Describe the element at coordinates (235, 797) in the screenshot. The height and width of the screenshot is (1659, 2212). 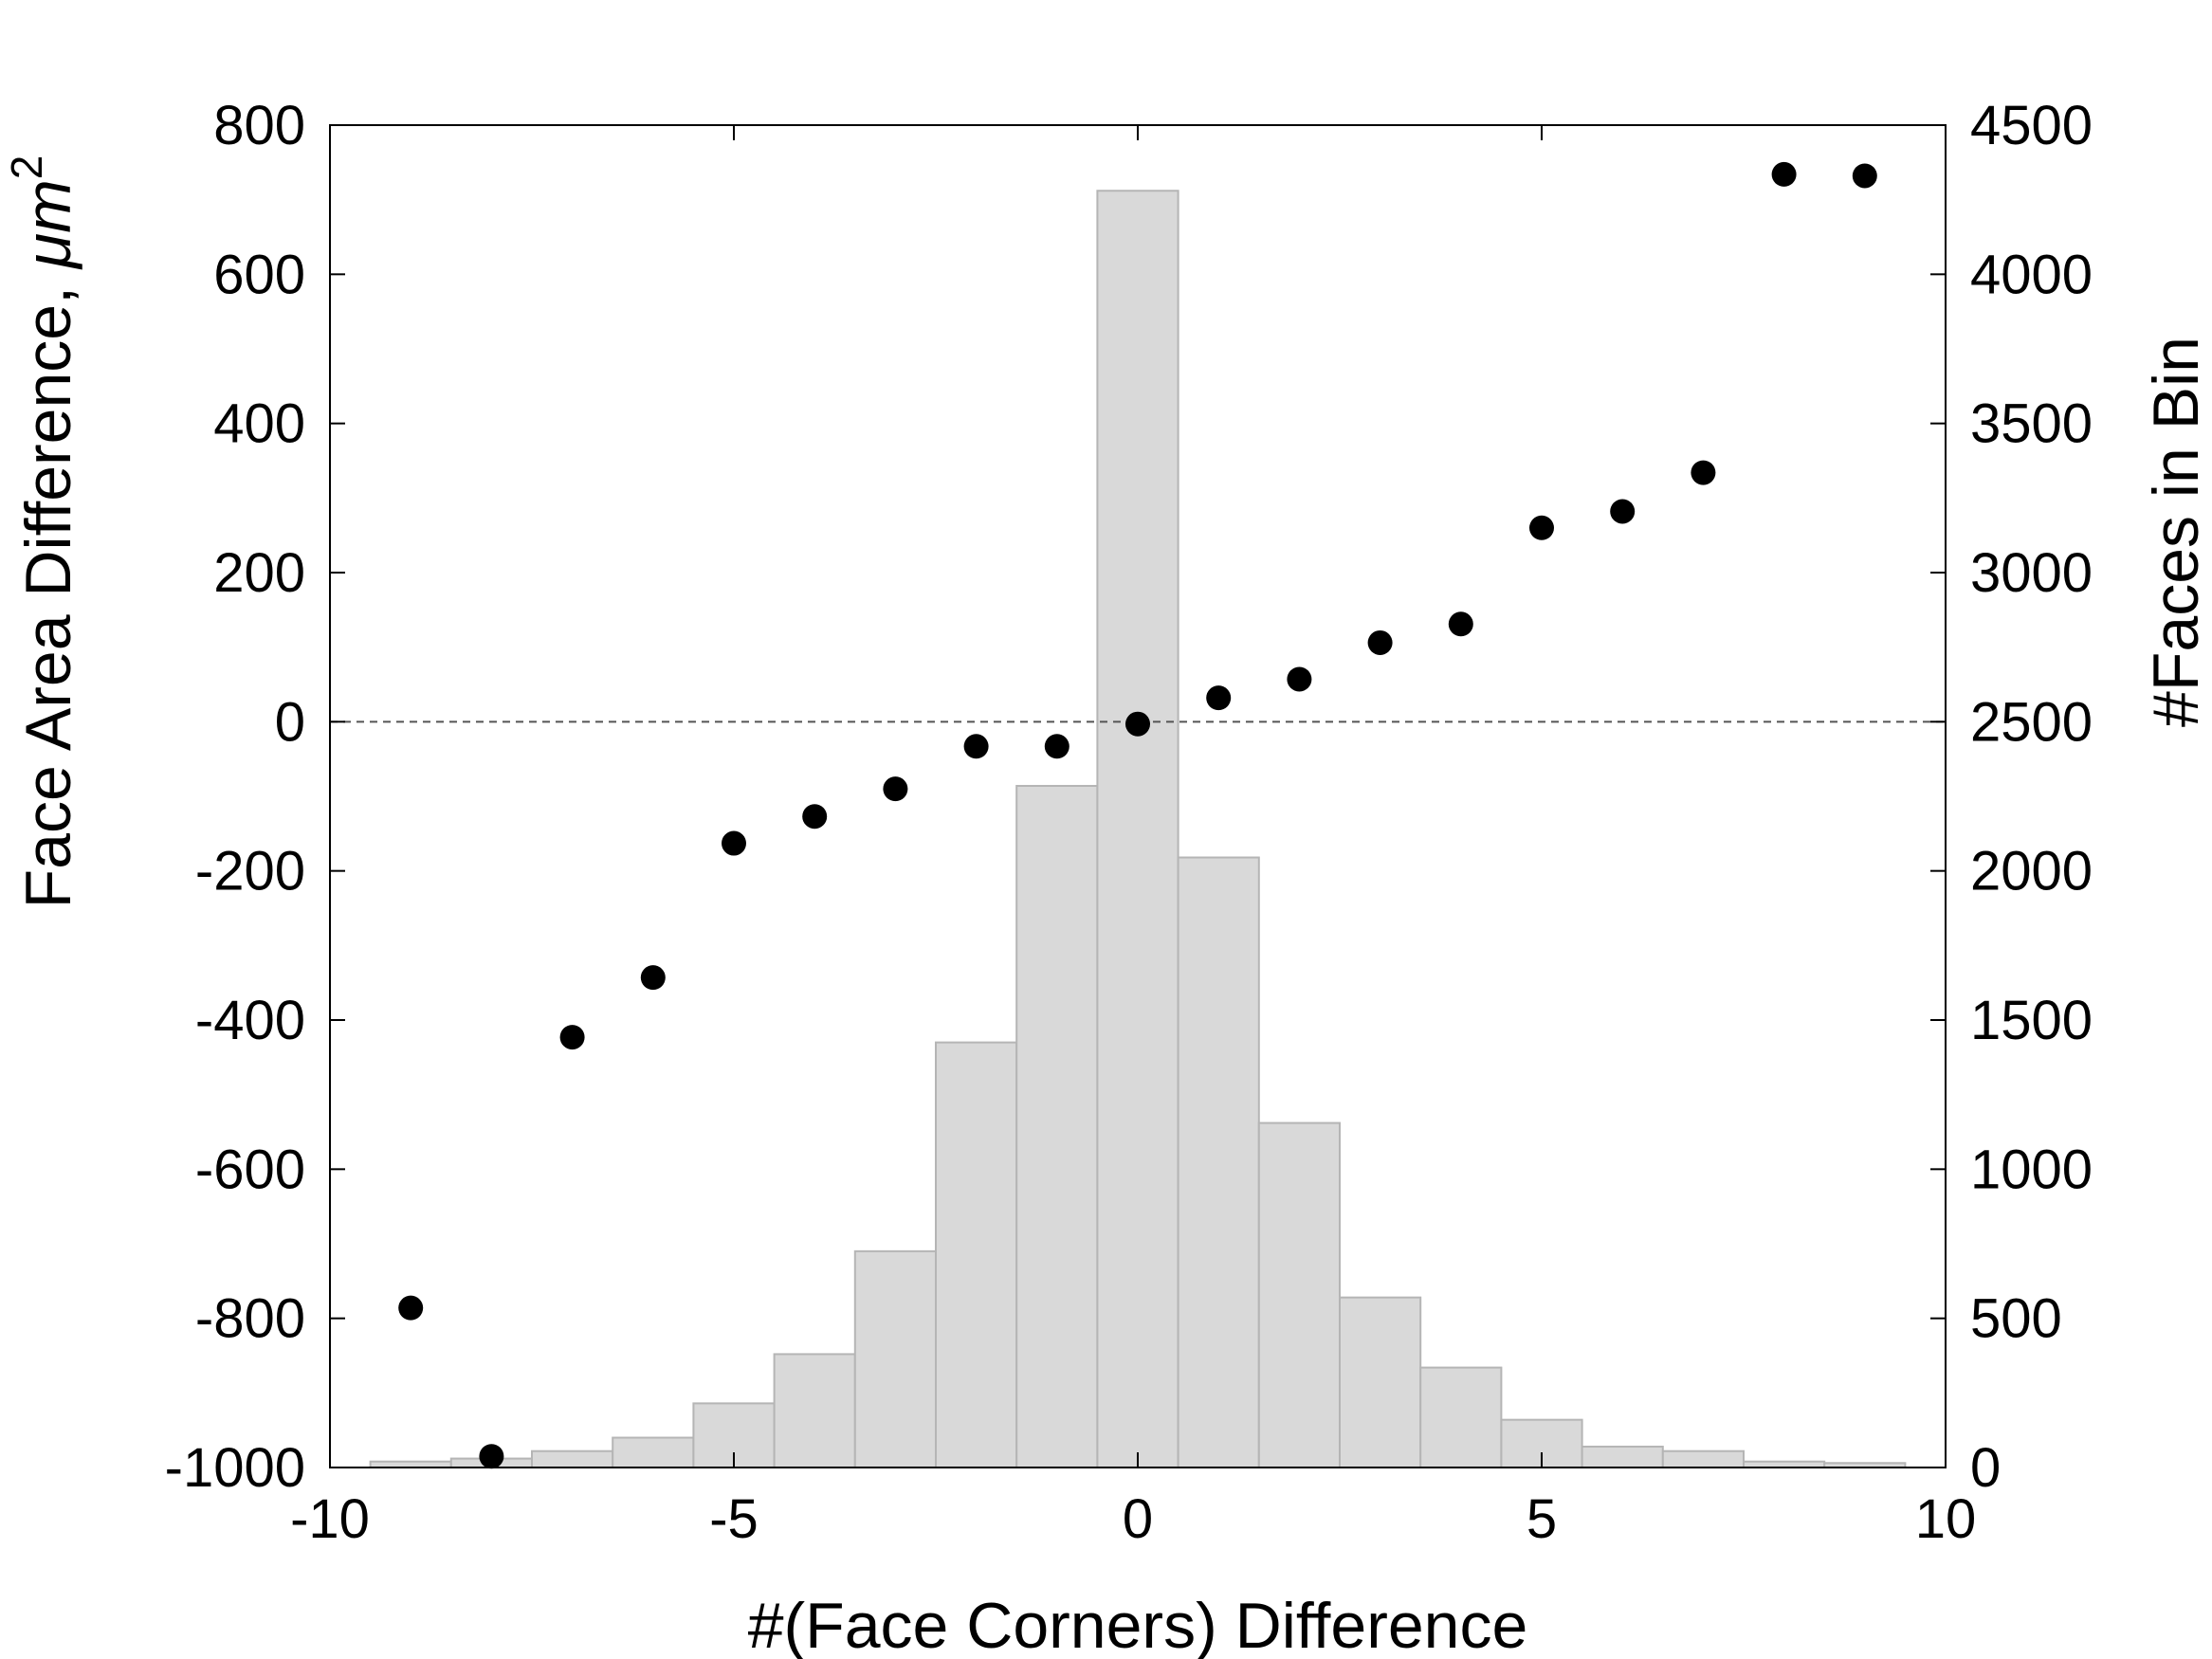
I see `y-left-tick-labels: -1000 -800 -600 -400 -200 0 200 400 600 800` at that location.